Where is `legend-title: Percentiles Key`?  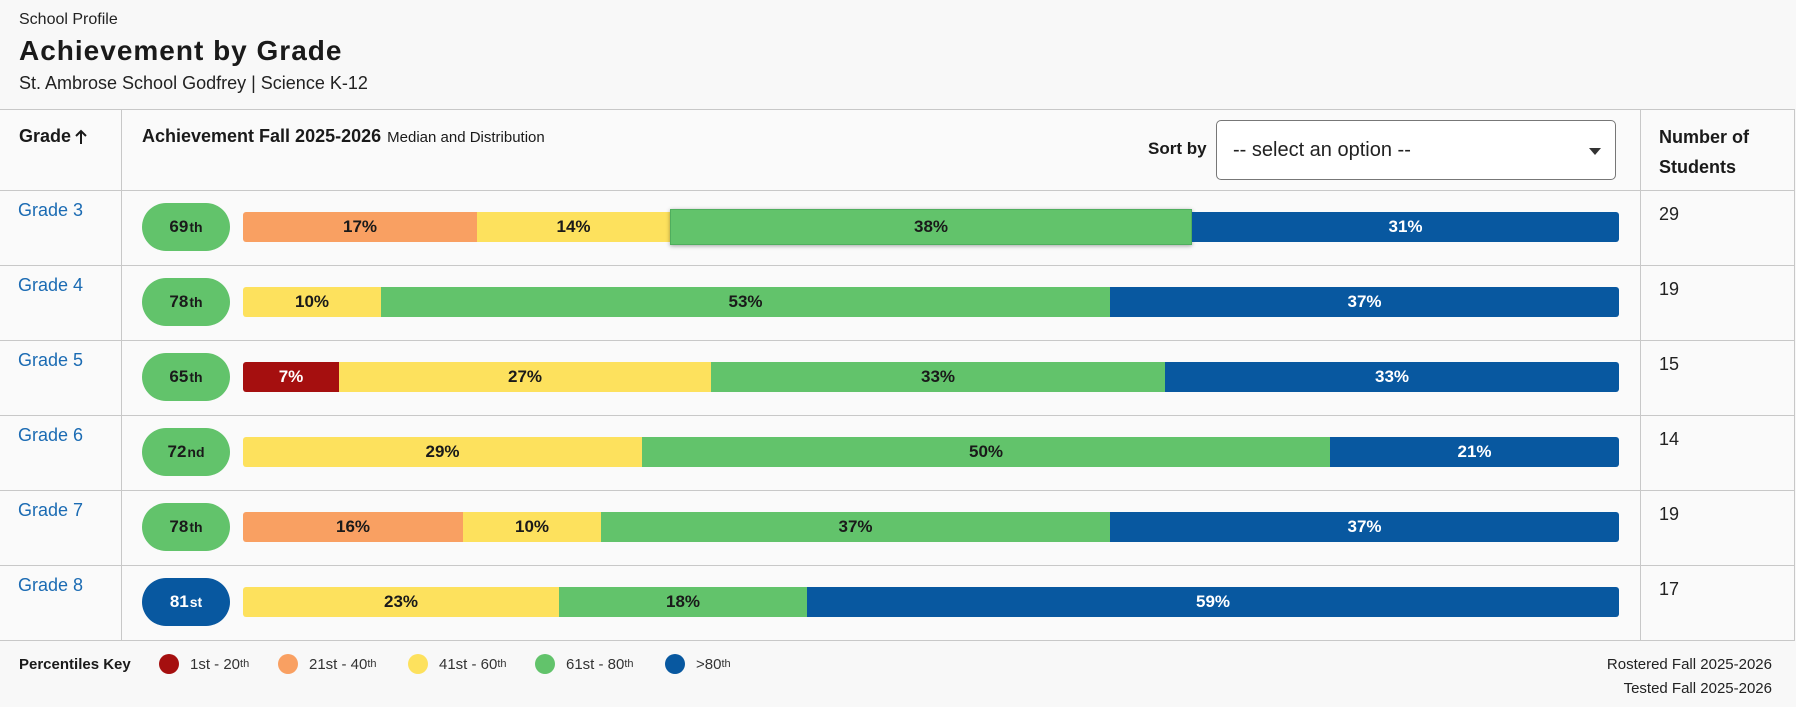 legend-title: Percentiles Key is located at coordinates (75, 664).